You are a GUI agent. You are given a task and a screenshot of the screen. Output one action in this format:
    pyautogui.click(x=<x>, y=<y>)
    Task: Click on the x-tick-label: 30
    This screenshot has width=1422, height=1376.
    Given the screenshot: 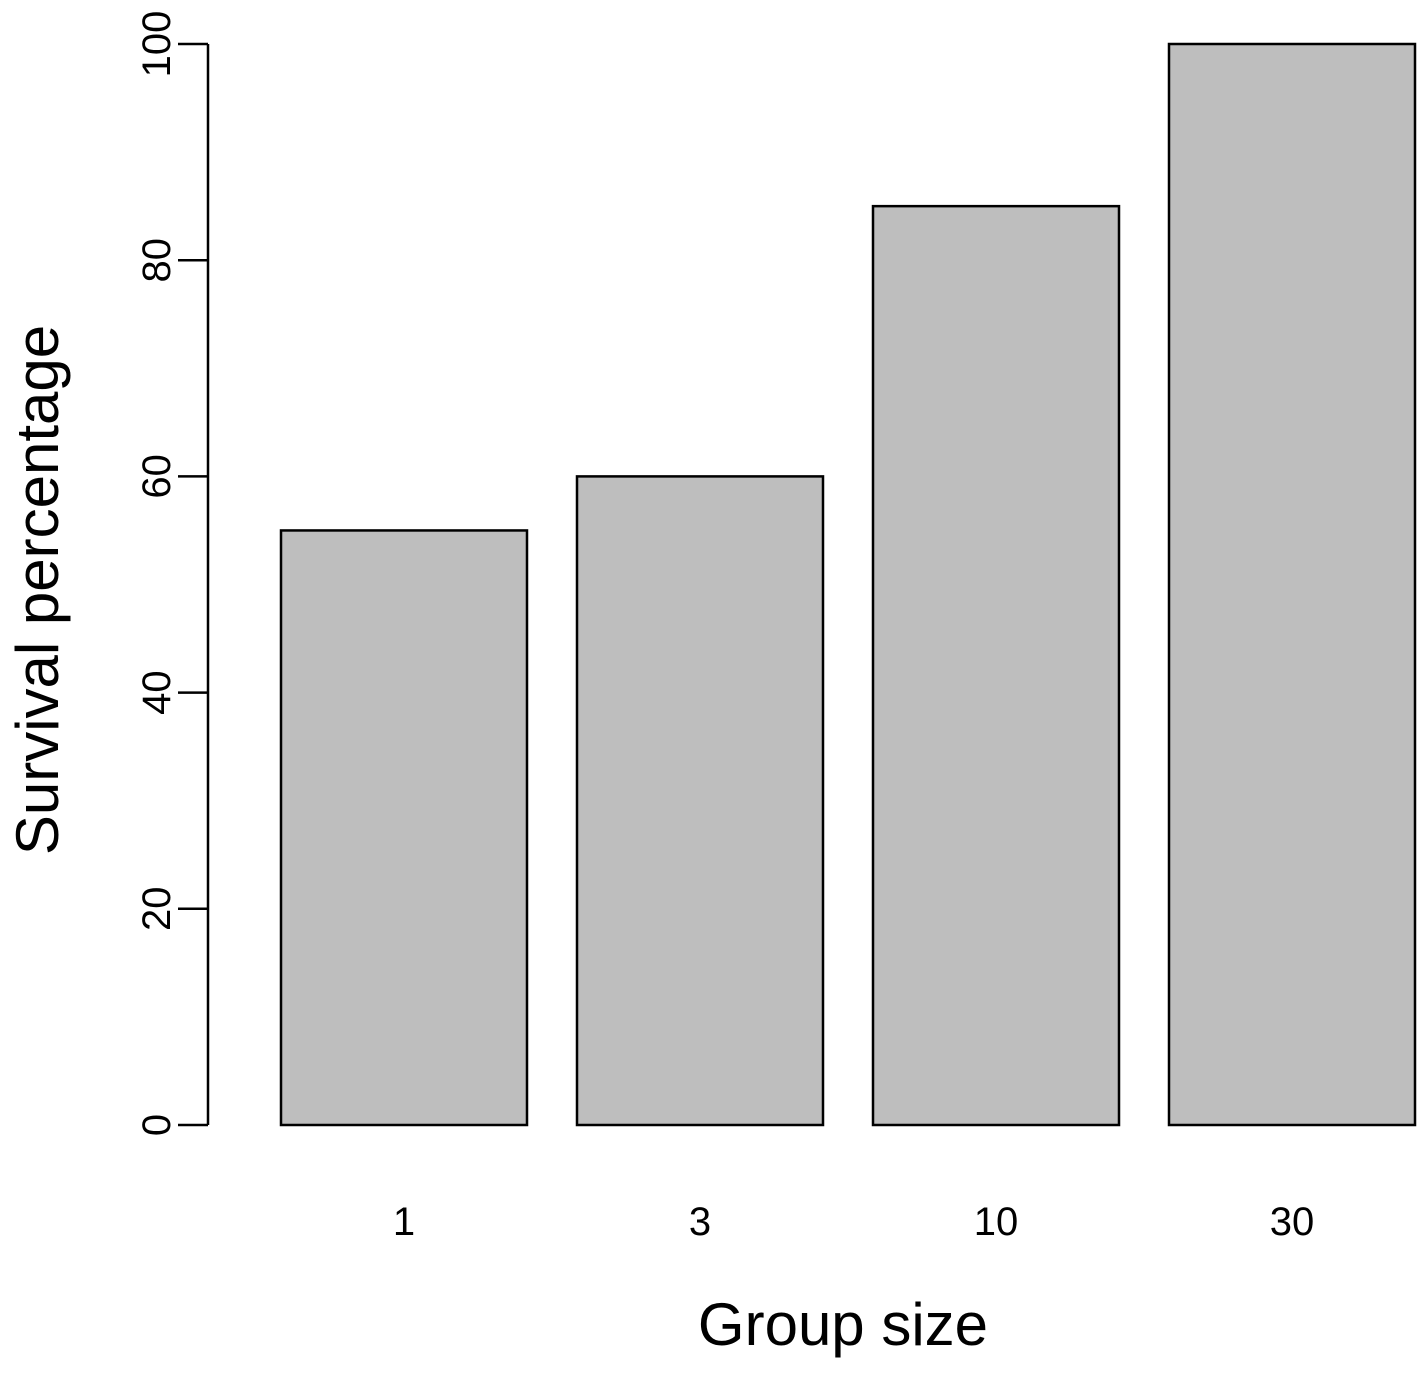 What is the action you would take?
    pyautogui.click(x=1292, y=1222)
    